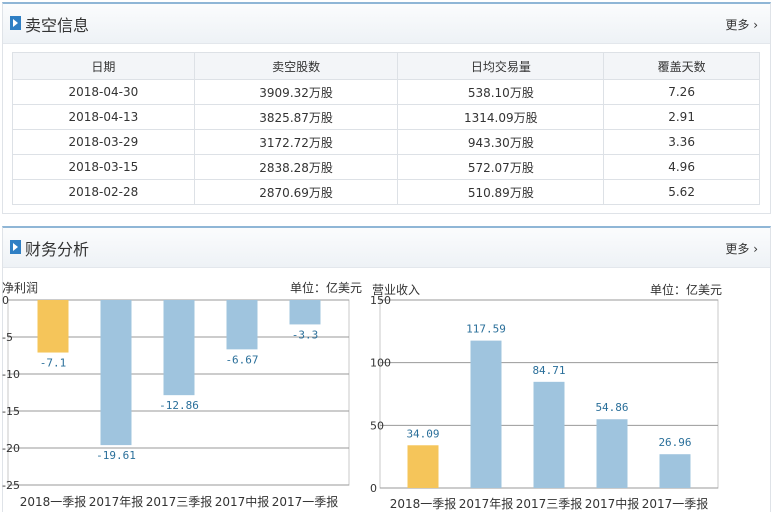 The height and width of the screenshot is (512, 773). I want to click on y-tick-label: -10, so click(11, 374).